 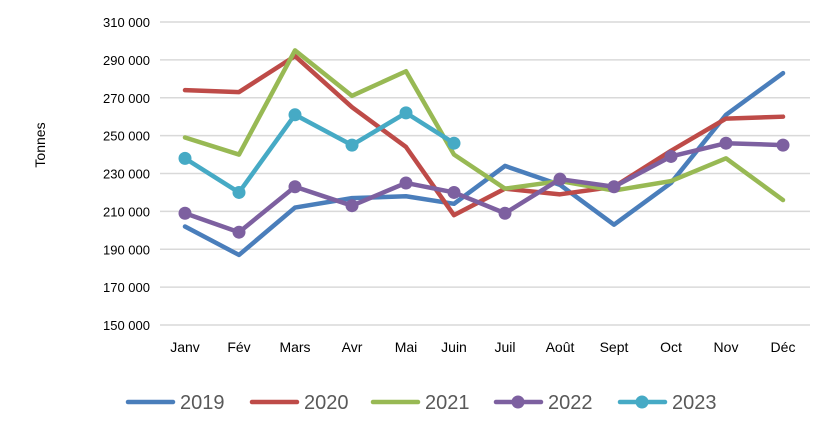 What do you see at coordinates (667, 403) in the screenshot?
I see `legend-item-2023: 2023` at bounding box center [667, 403].